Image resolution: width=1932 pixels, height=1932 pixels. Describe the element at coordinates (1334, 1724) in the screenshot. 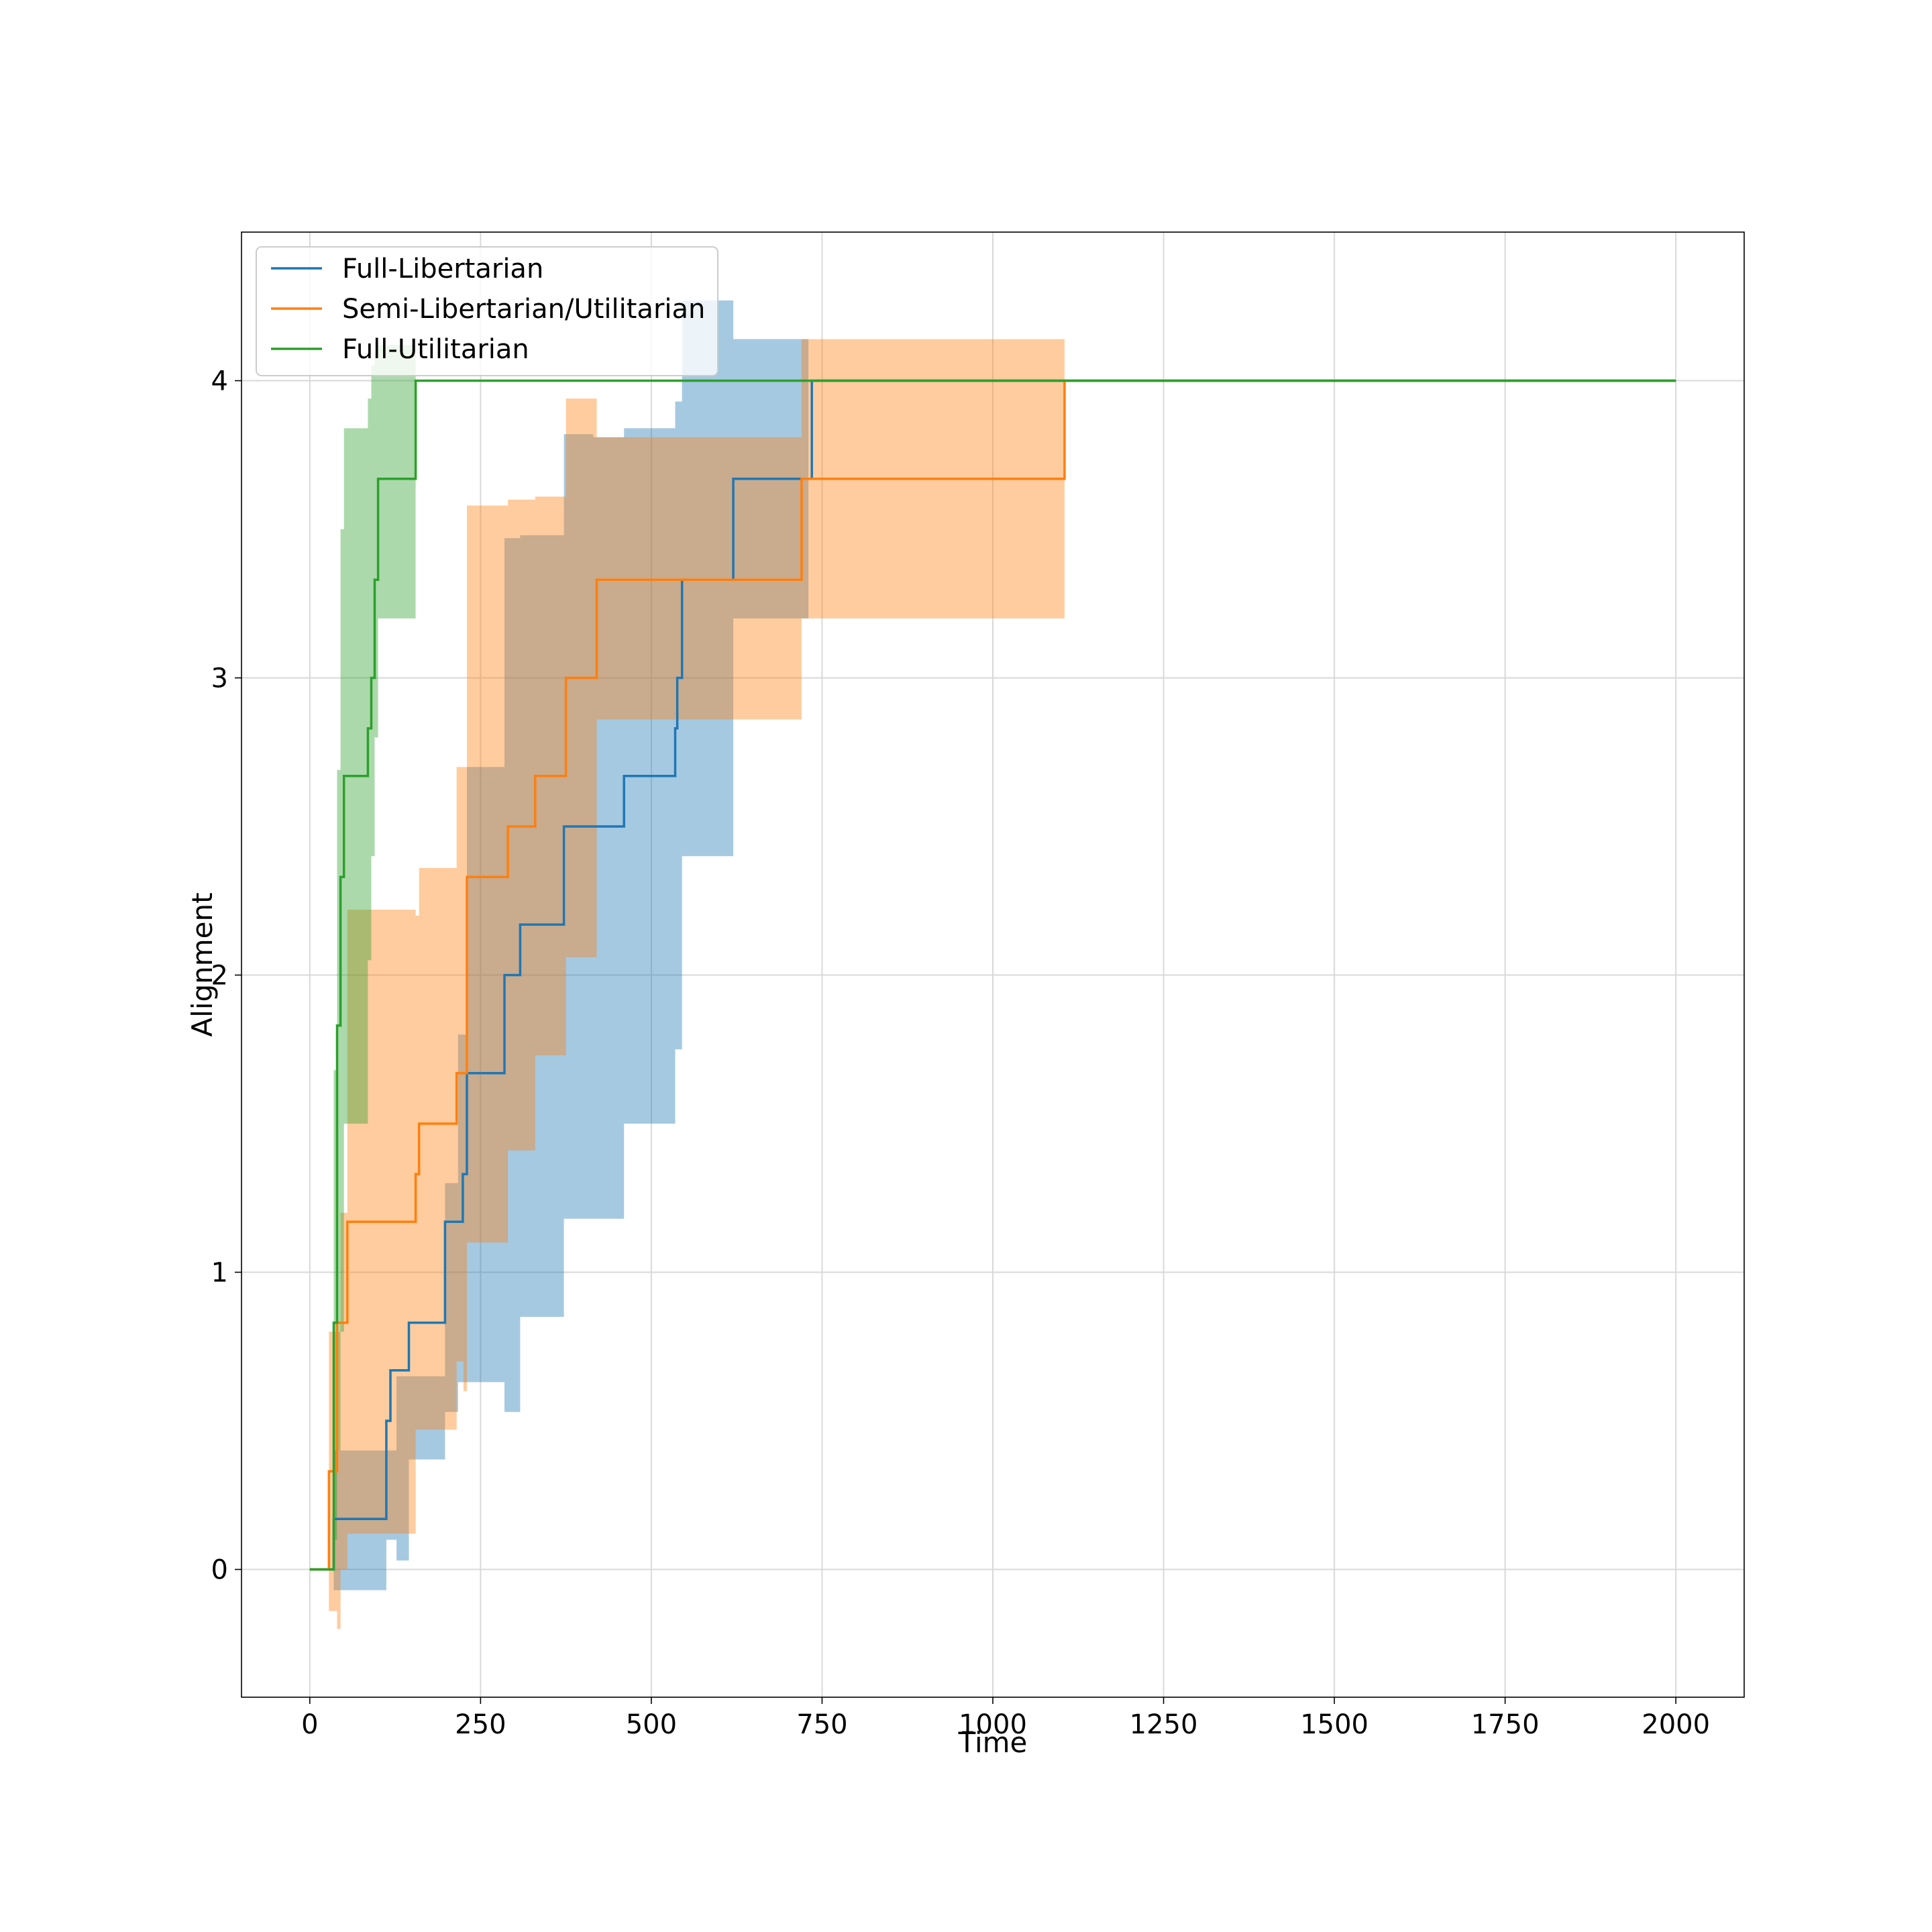

I see `x-tick-label: 1500` at that location.